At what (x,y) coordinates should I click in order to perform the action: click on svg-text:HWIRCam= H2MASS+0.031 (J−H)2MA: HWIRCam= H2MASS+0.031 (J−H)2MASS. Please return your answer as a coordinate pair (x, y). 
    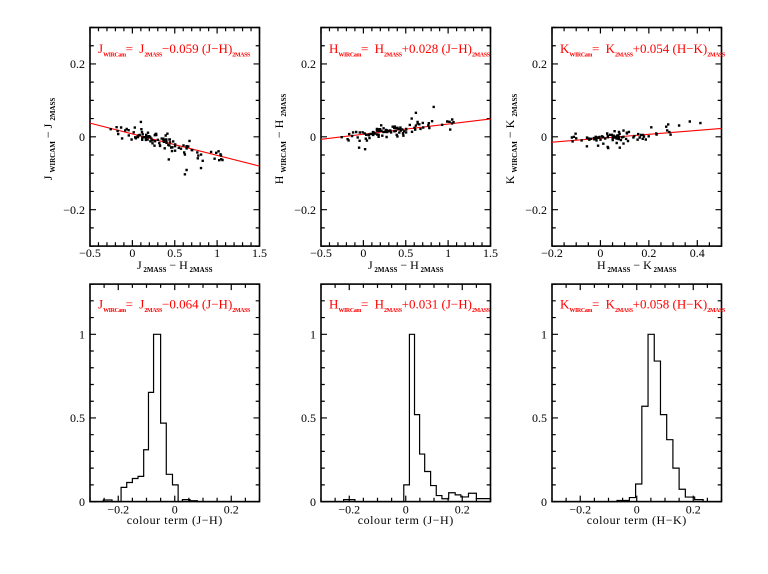
    Looking at the image, I should click on (410, 306).